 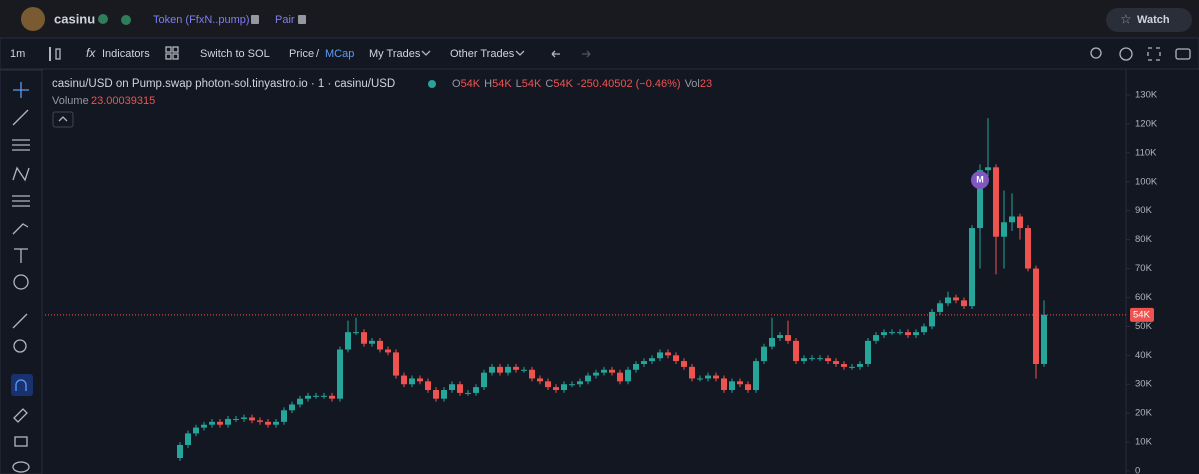 I want to click on token-name: casinu, so click(x=74, y=18).